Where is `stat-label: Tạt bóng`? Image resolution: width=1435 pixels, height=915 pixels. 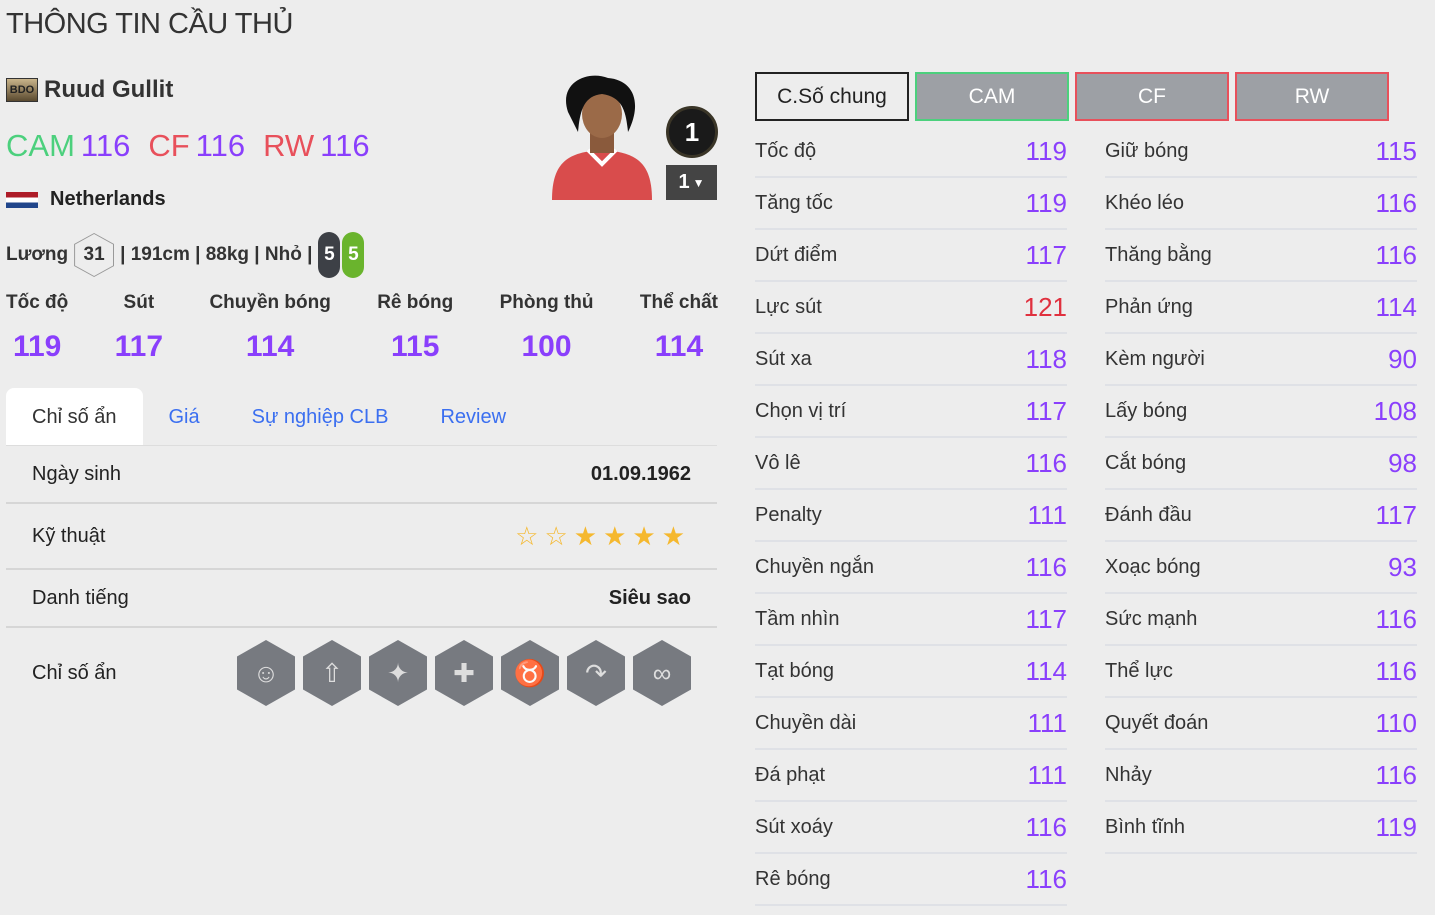 stat-label: Tạt bóng is located at coordinates (794, 670).